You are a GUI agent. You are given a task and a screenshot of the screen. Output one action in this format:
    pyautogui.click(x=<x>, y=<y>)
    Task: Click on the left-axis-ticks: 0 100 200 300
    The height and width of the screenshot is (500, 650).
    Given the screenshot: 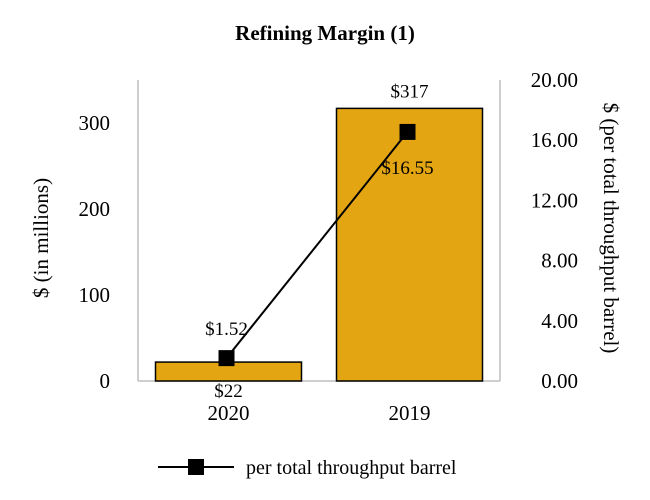 What is the action you would take?
    pyautogui.click(x=95, y=252)
    